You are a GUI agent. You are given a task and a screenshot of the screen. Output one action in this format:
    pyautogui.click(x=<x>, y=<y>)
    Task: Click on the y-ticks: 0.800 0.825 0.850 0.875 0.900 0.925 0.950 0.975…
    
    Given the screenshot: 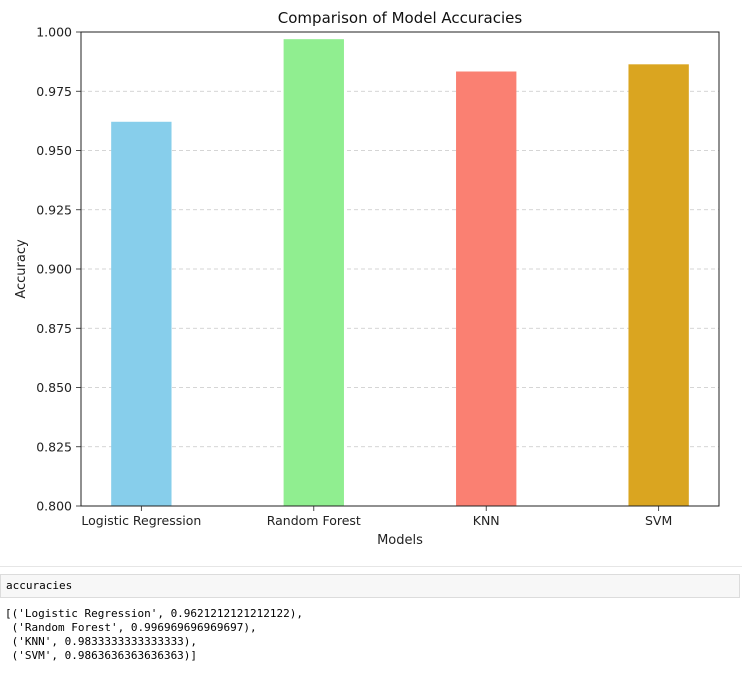 What is the action you would take?
    pyautogui.click(x=58, y=269)
    